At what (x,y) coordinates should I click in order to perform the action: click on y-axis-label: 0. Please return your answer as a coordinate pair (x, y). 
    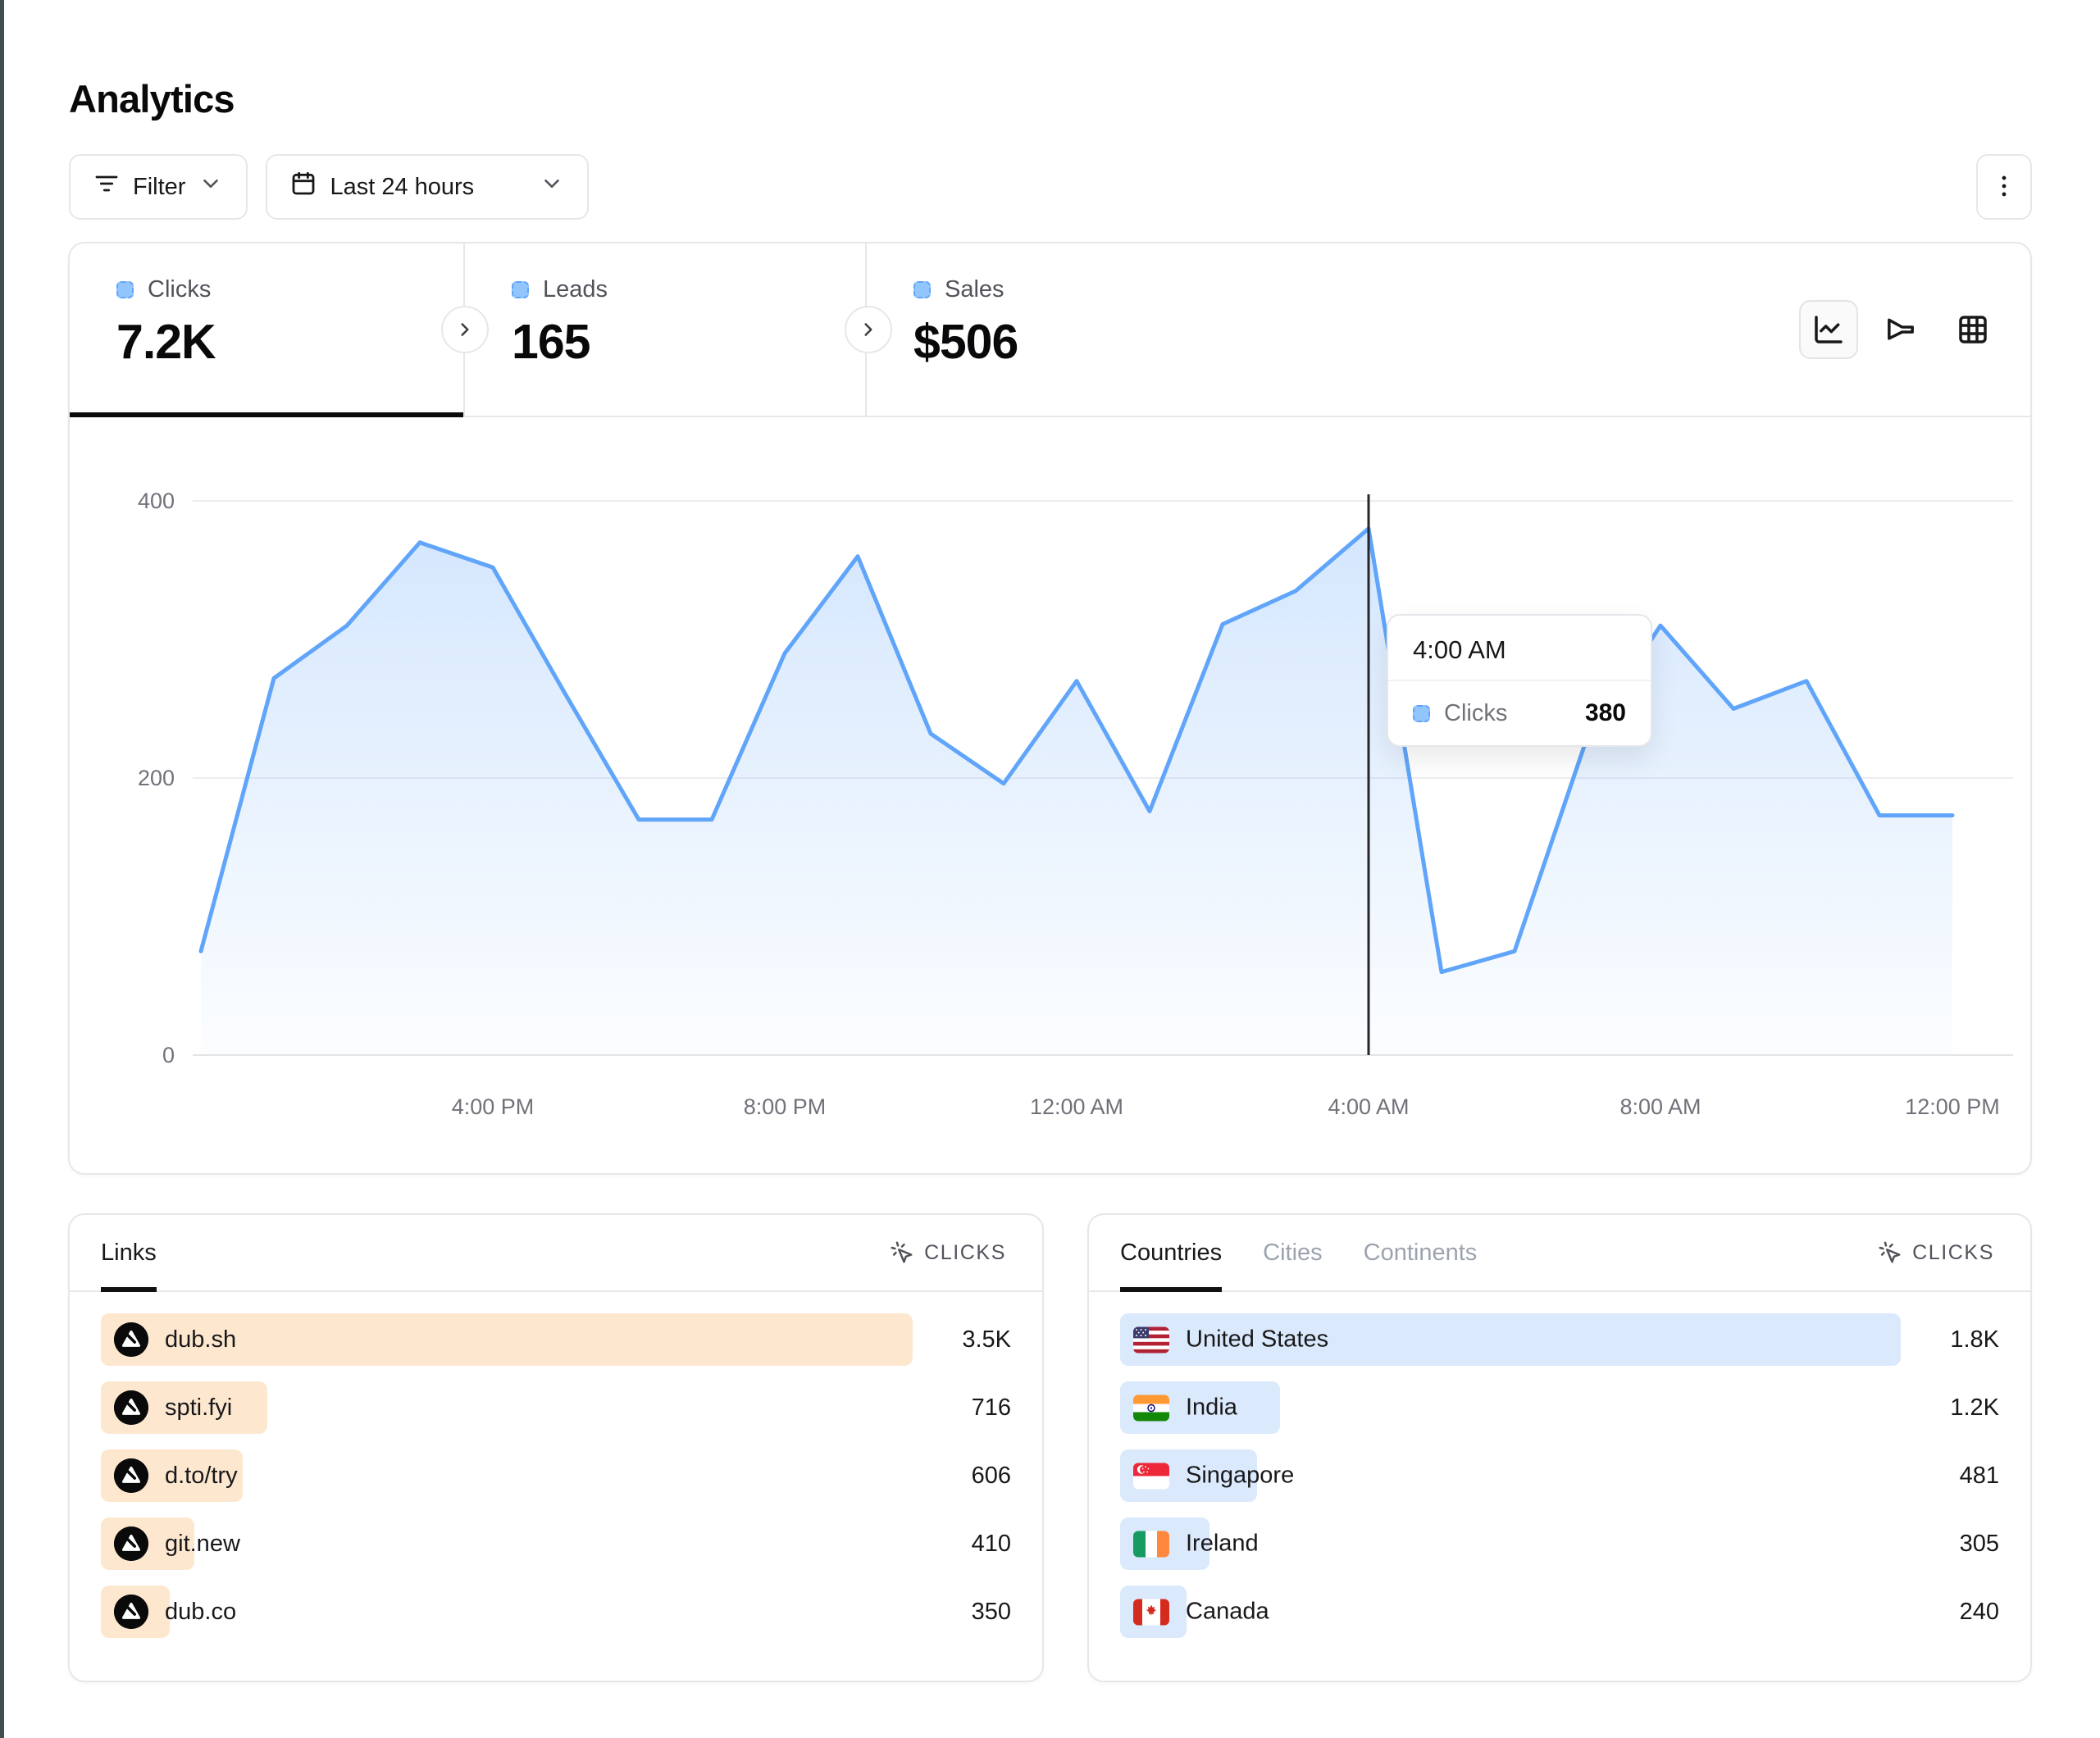
    Looking at the image, I should click on (168, 1055).